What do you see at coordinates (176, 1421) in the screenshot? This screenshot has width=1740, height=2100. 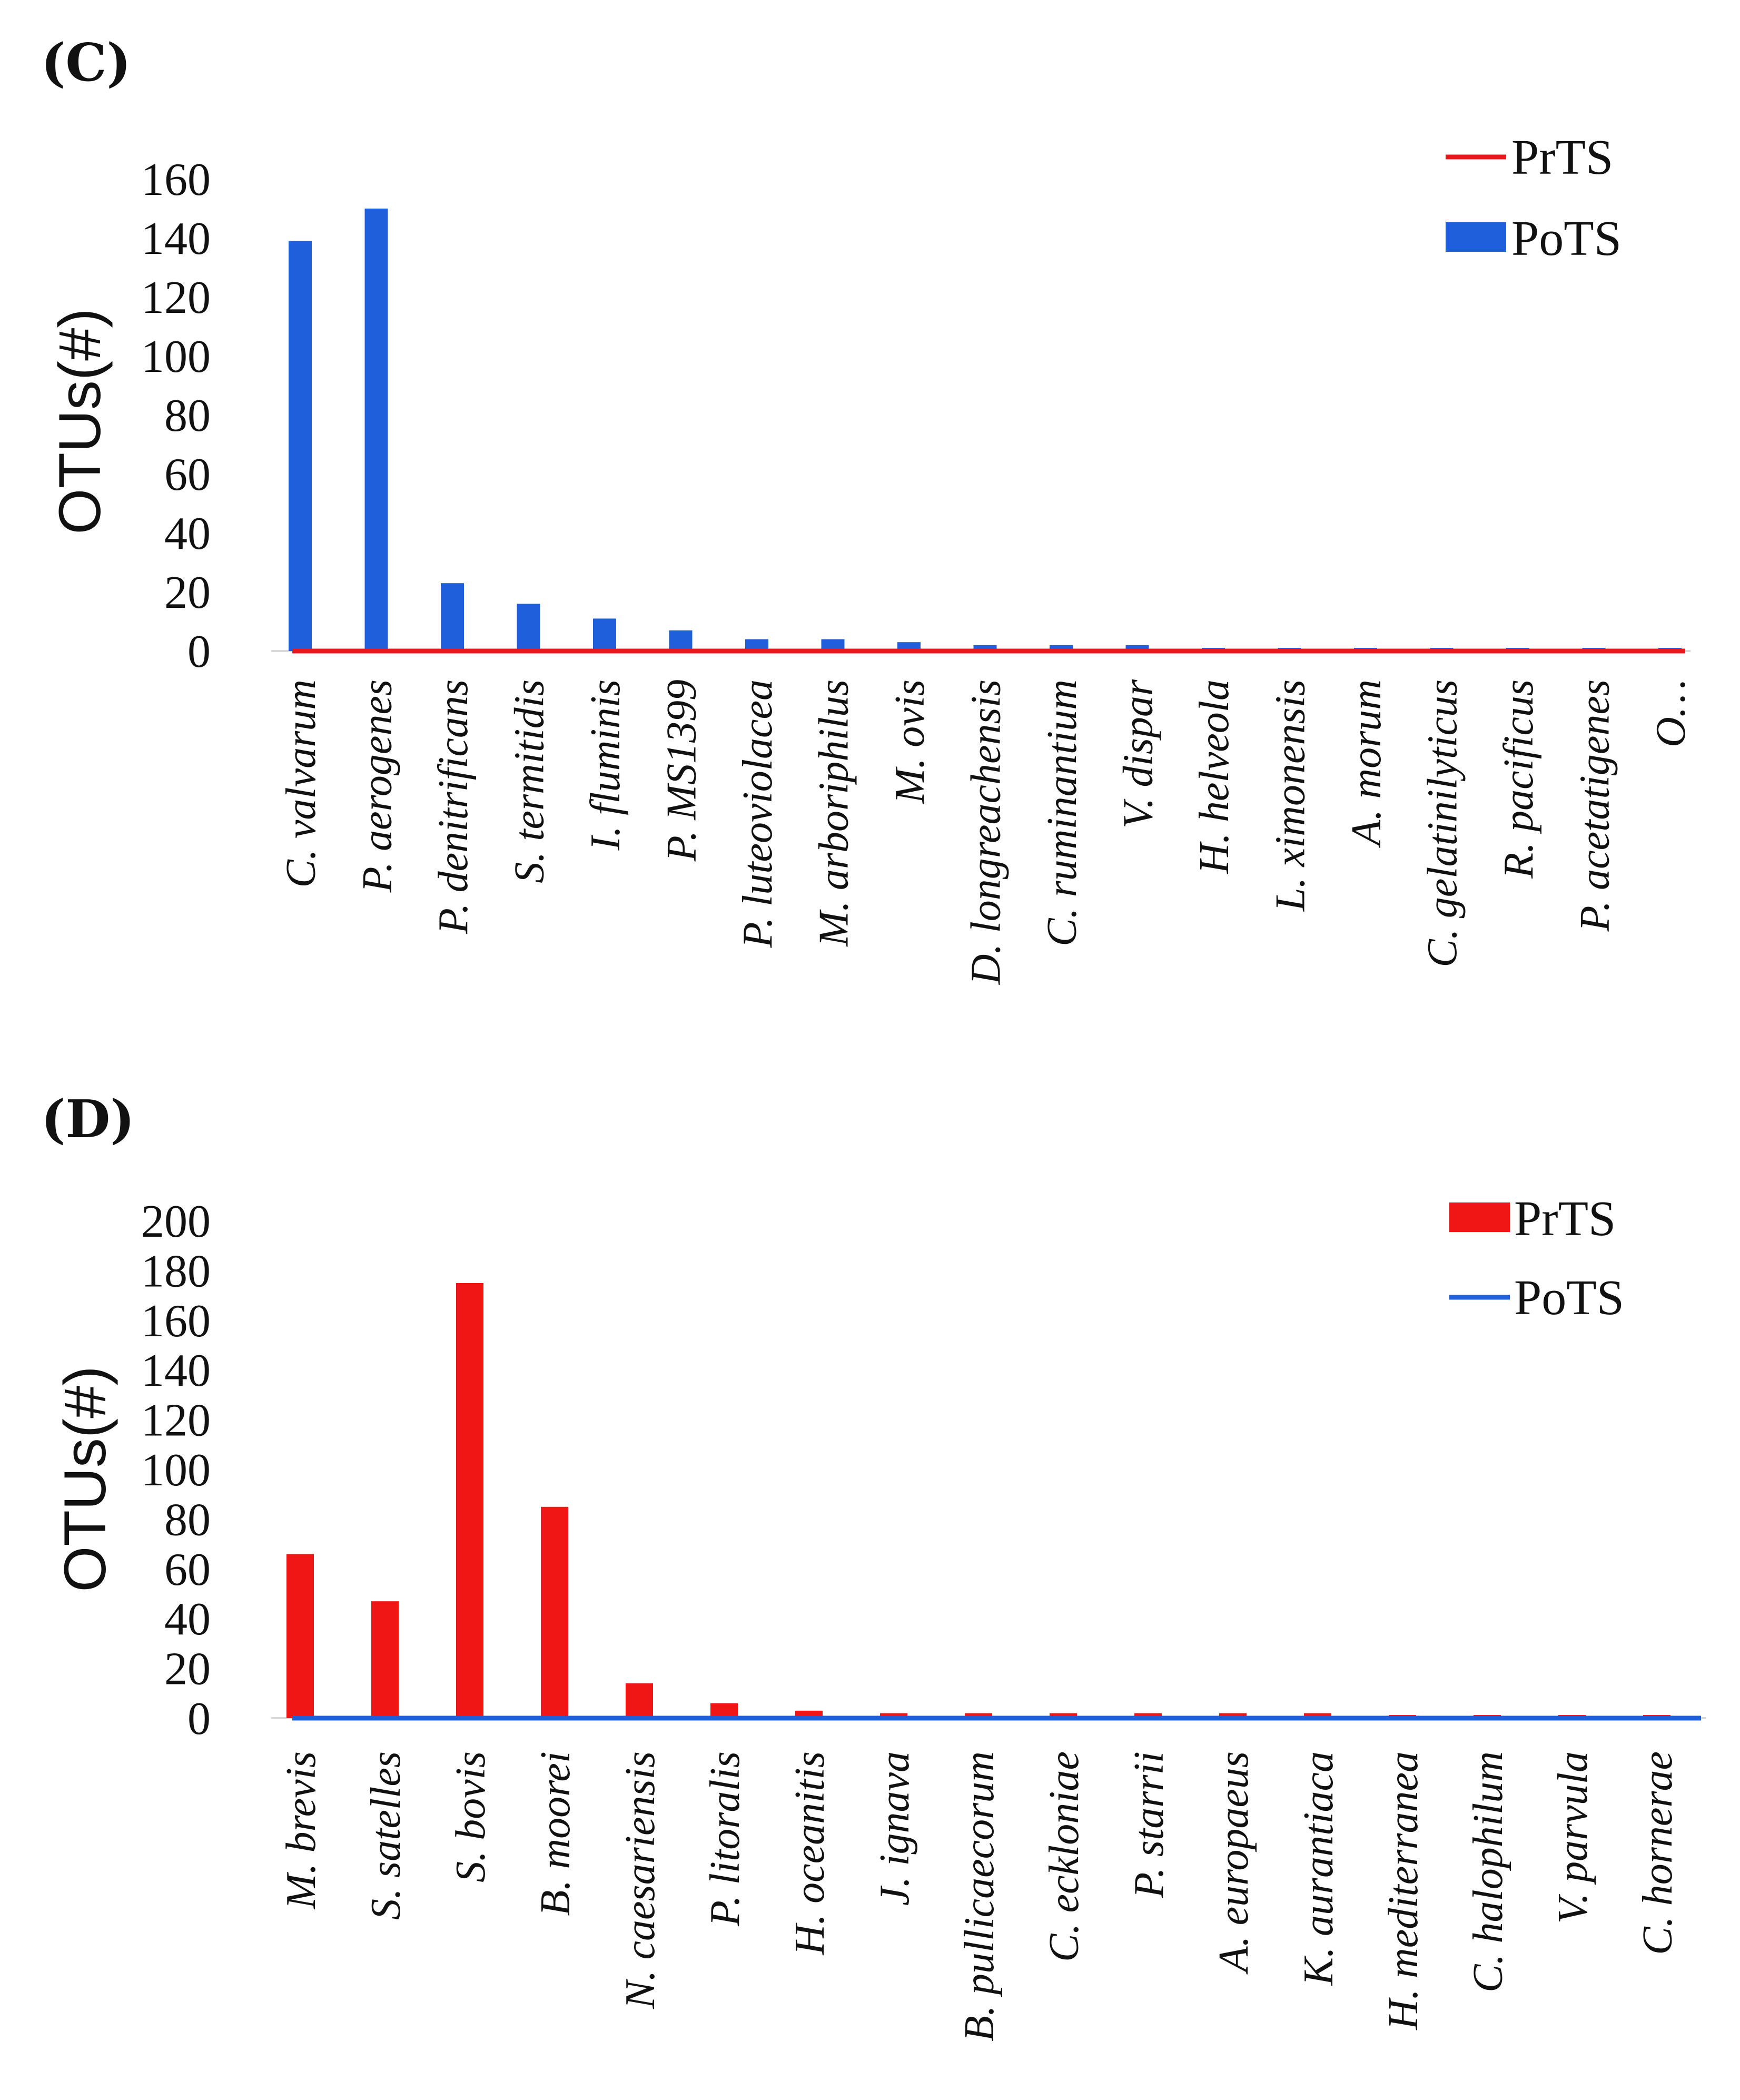 I see `chart-1-ytick-label: 120` at bounding box center [176, 1421].